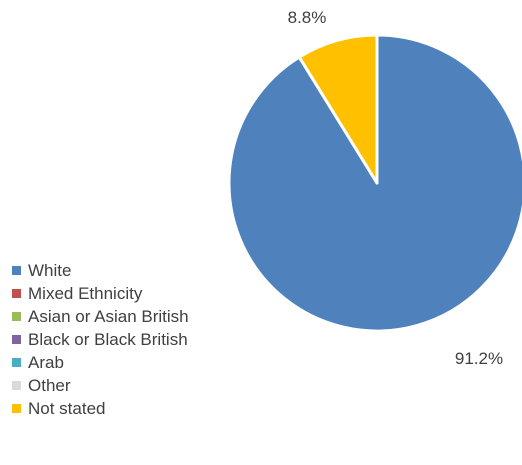  Describe the element at coordinates (50, 270) in the screenshot. I see `legend-label-white: White` at that location.